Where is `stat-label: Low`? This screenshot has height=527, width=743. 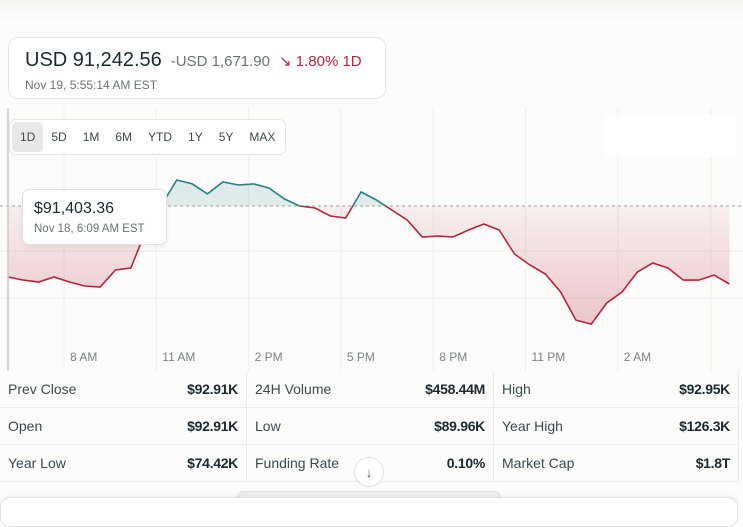 stat-label: Low is located at coordinates (268, 426).